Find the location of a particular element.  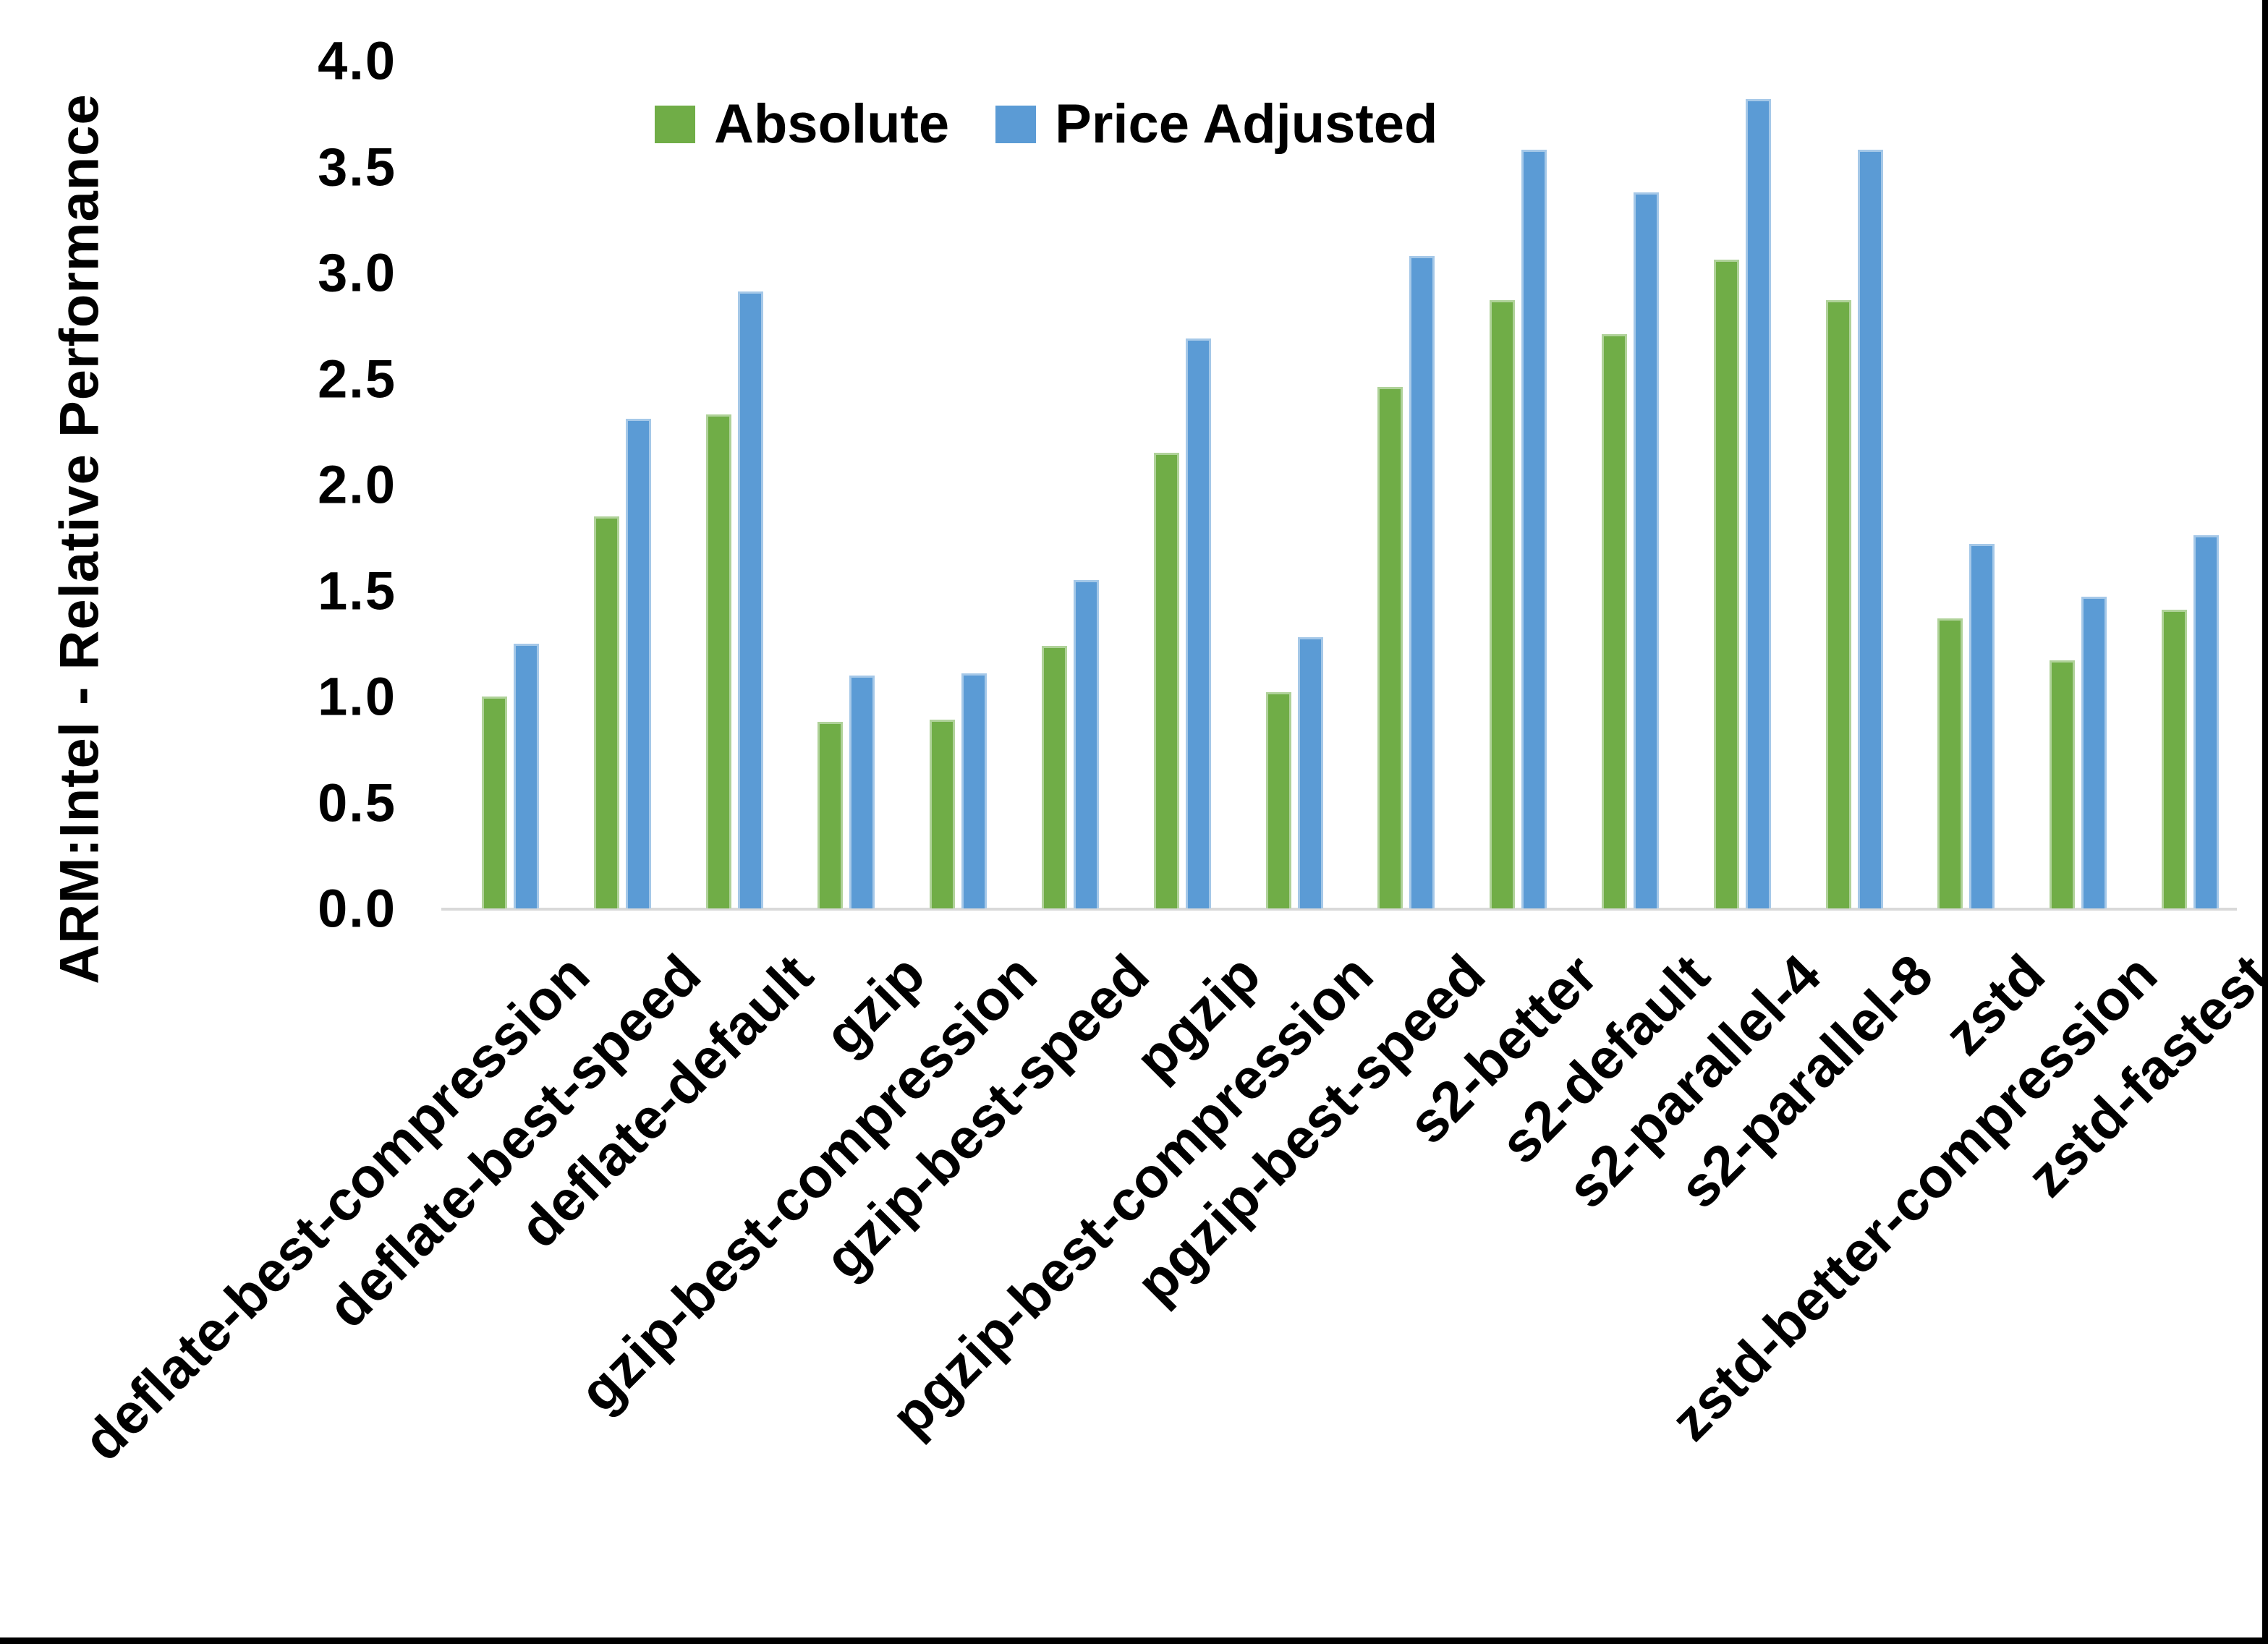

bar-absolute-s2-better is located at coordinates (1502, 604).